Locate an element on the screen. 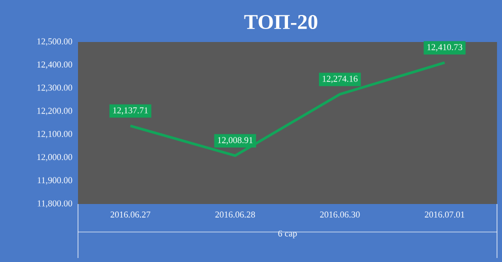  x-tick-label: 2016.06.28 is located at coordinates (235, 215).